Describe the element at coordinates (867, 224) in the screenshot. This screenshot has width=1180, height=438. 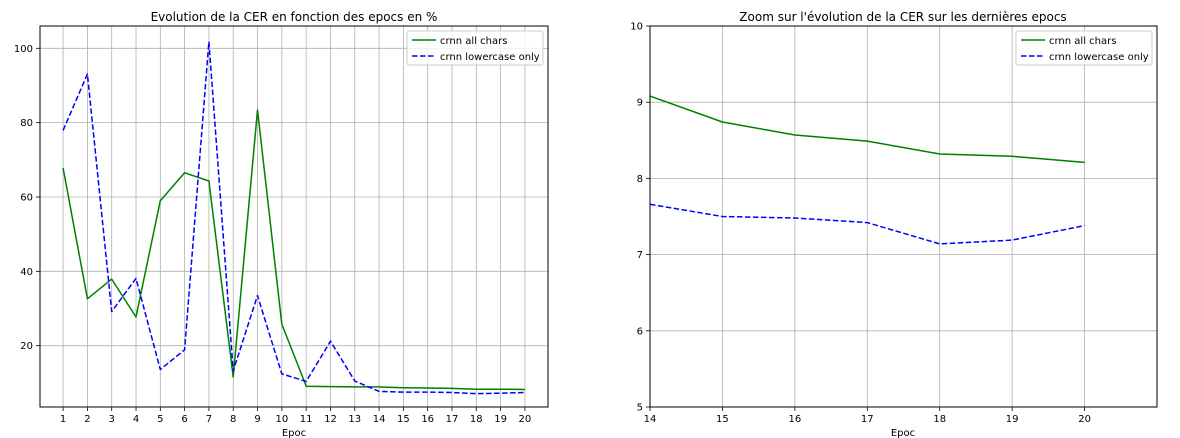
I see `series-line-lowercase` at that location.